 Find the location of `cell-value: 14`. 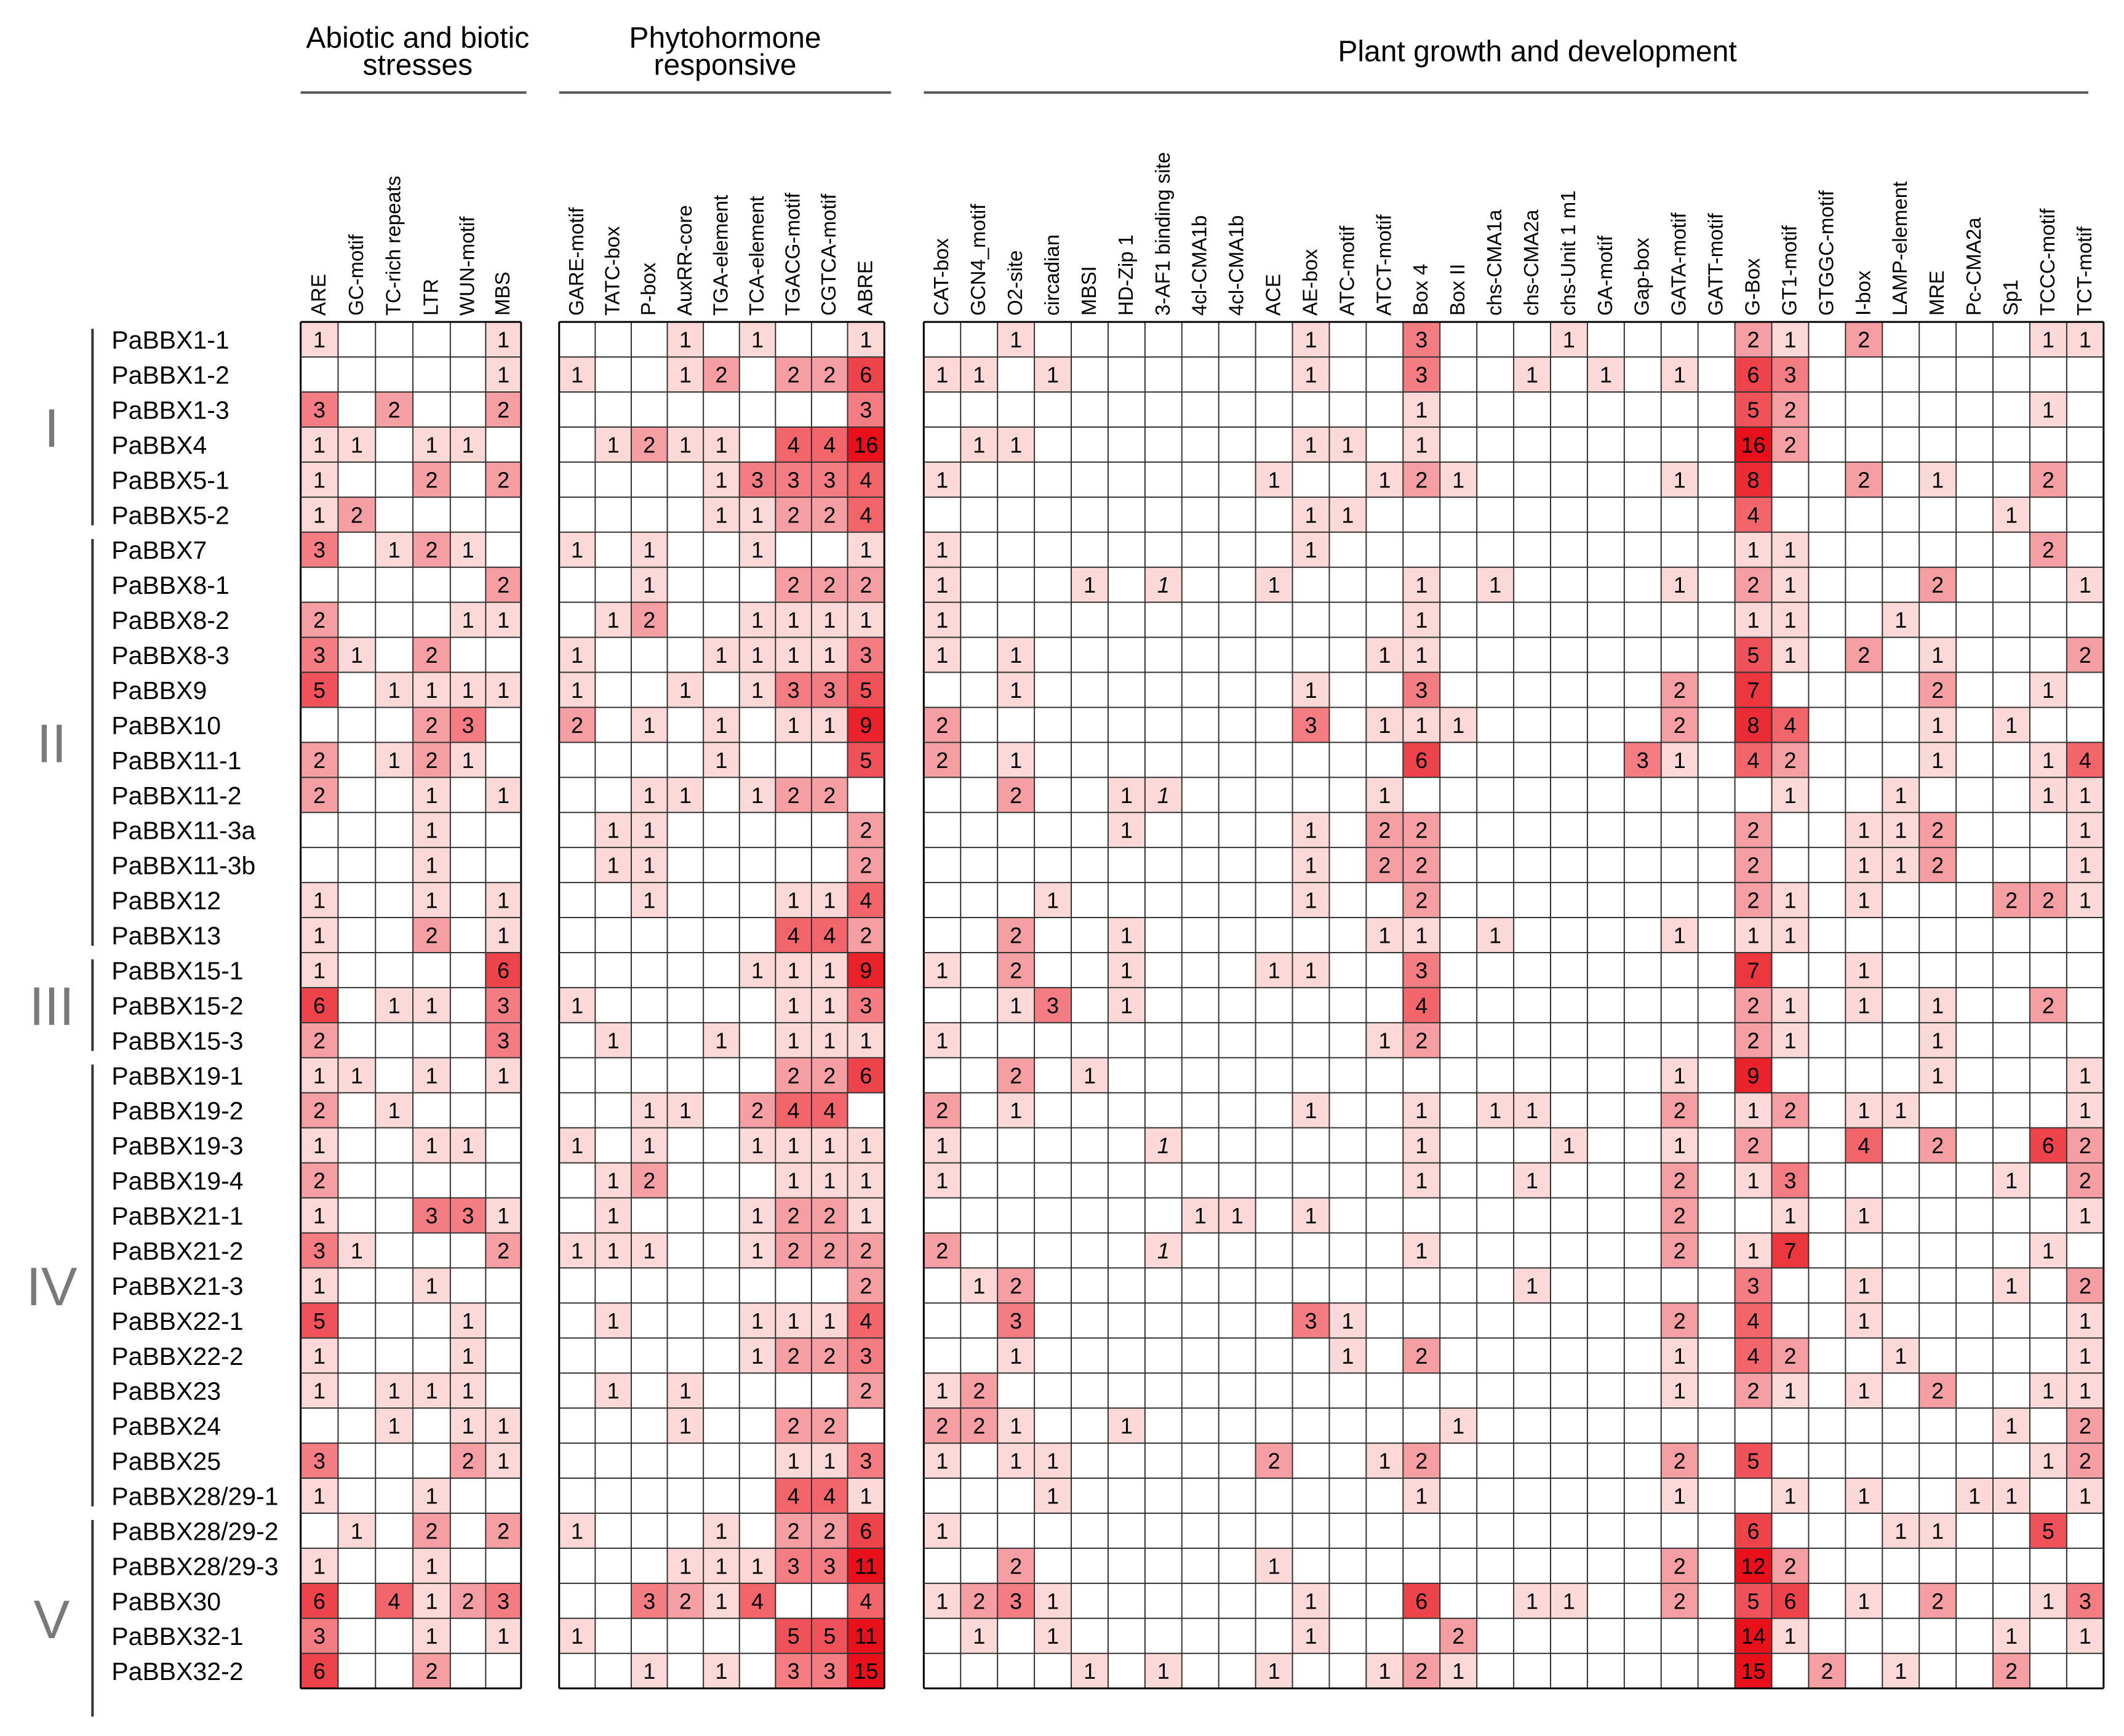

cell-value: 14 is located at coordinates (1754, 1636).